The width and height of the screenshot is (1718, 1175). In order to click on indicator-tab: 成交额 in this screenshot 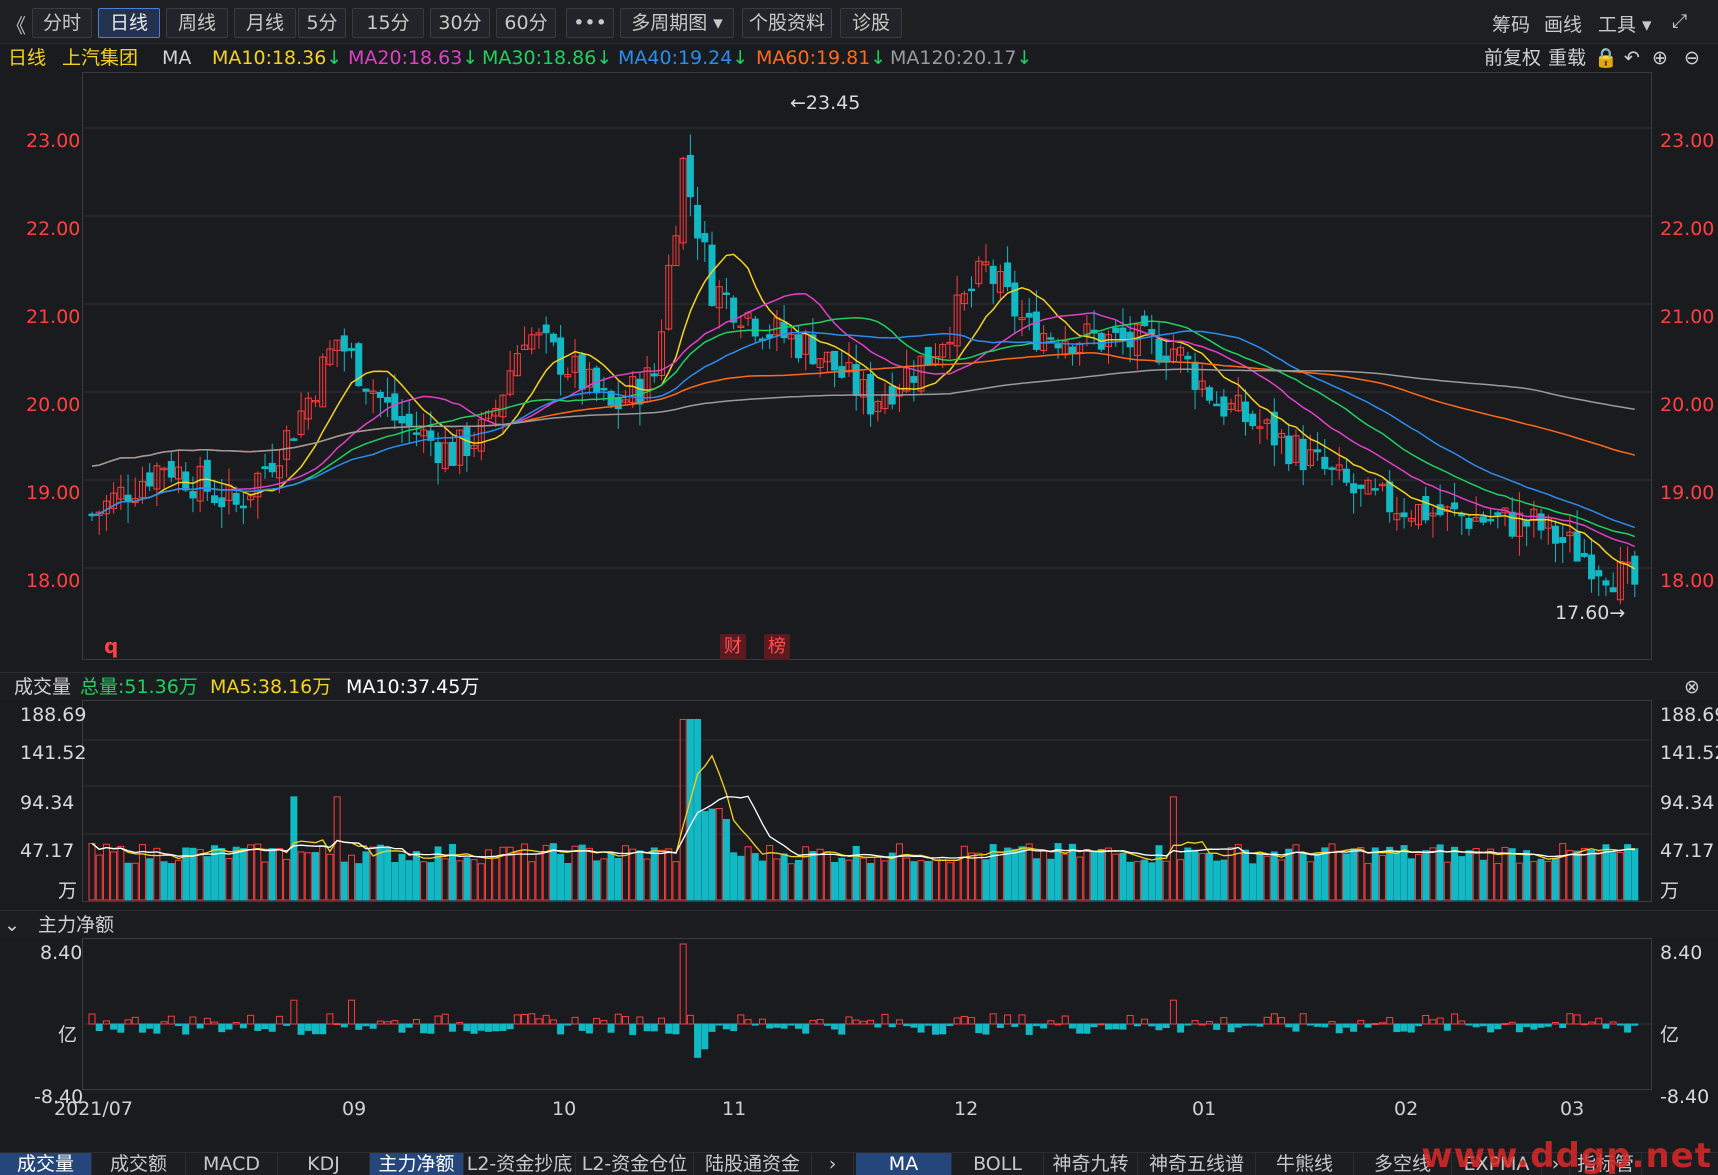, I will do `click(139, 1164)`.